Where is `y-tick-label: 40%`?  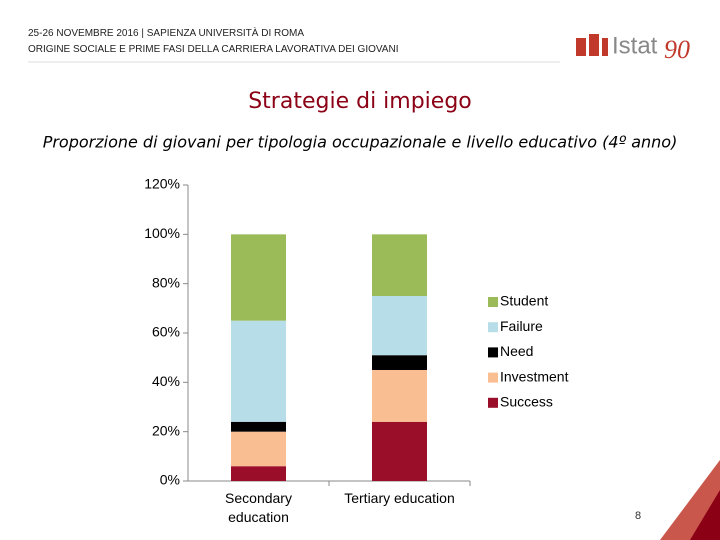
y-tick-label: 40% is located at coordinates (166, 381).